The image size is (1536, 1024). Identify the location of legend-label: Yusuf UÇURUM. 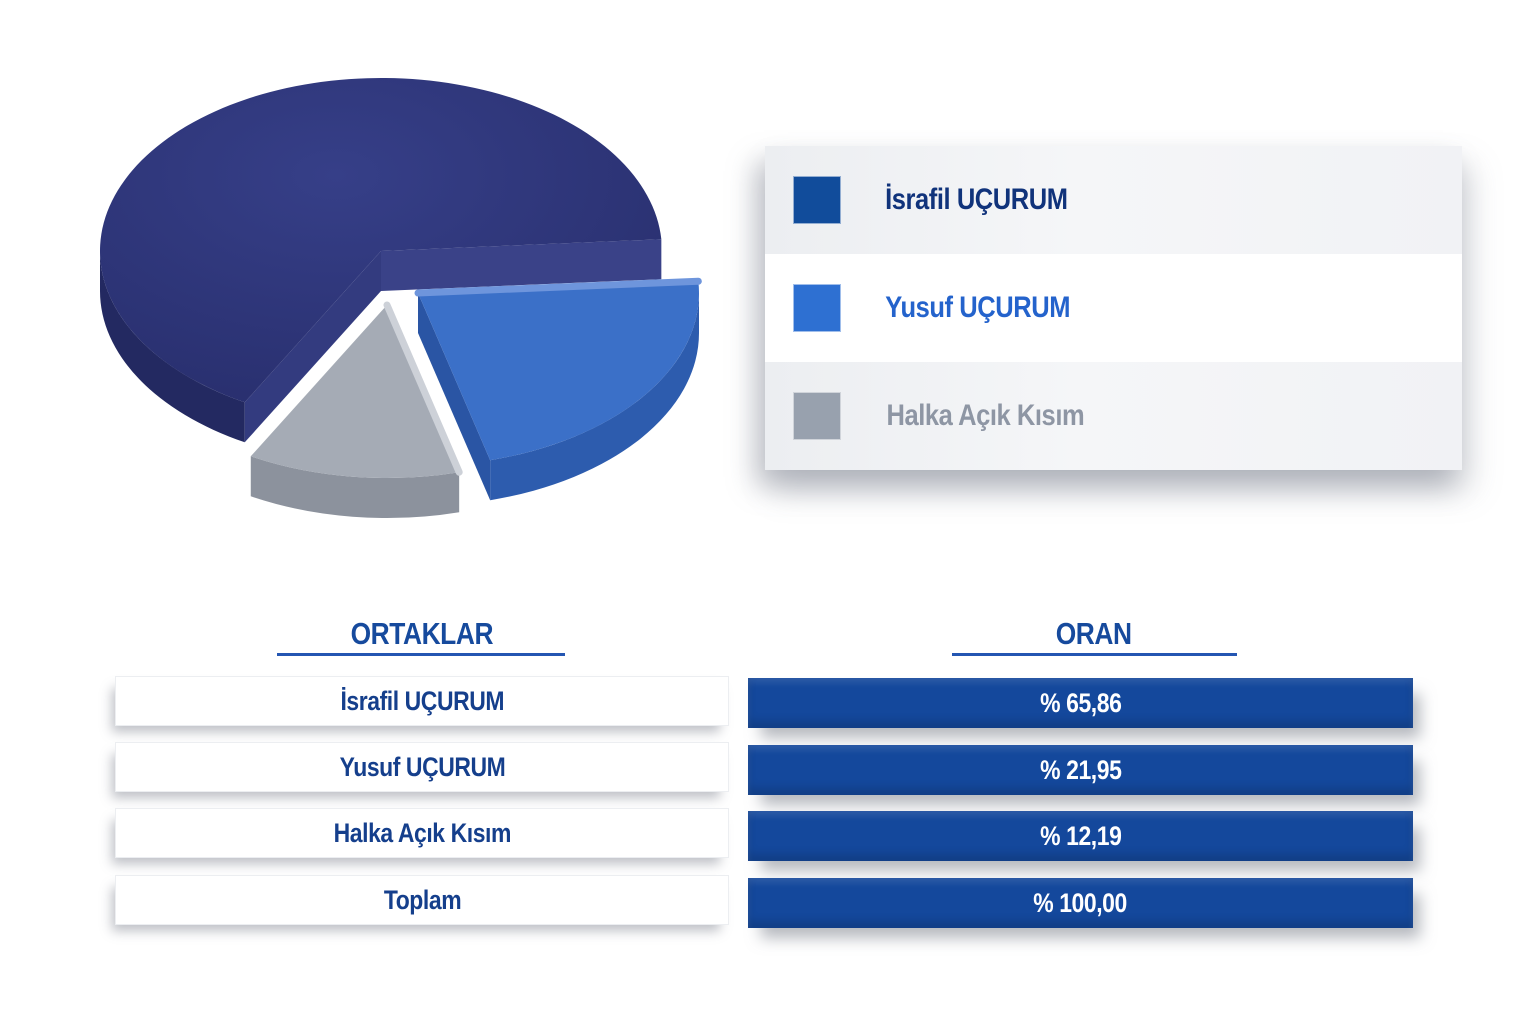
(978, 307).